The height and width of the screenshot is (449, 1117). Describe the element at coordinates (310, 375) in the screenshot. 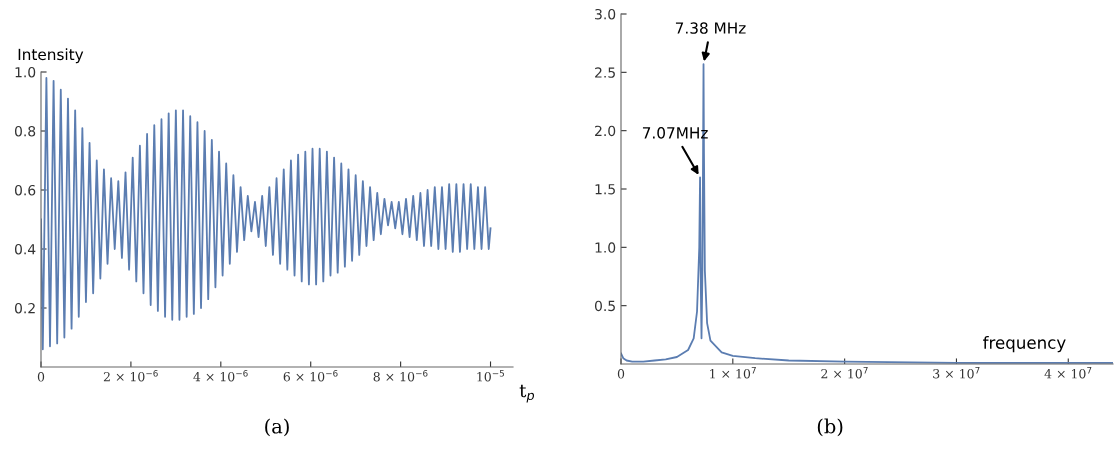

I see `x-tick-label: 6 × 10$^{−6}$` at that location.